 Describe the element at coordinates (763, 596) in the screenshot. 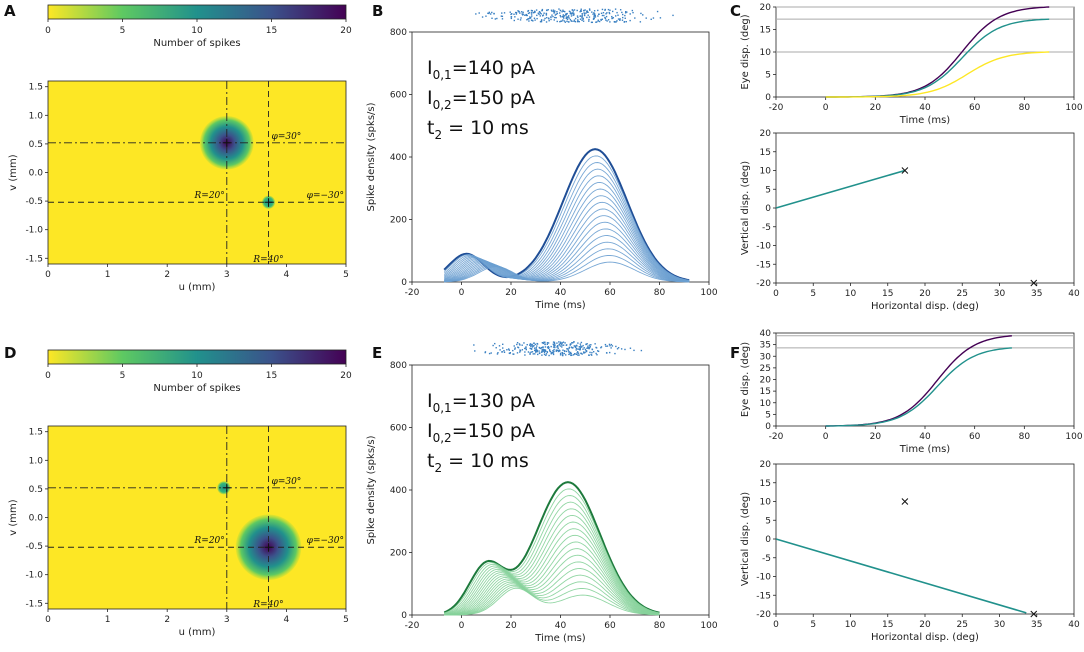

I see `y-tick-label: -15` at that location.